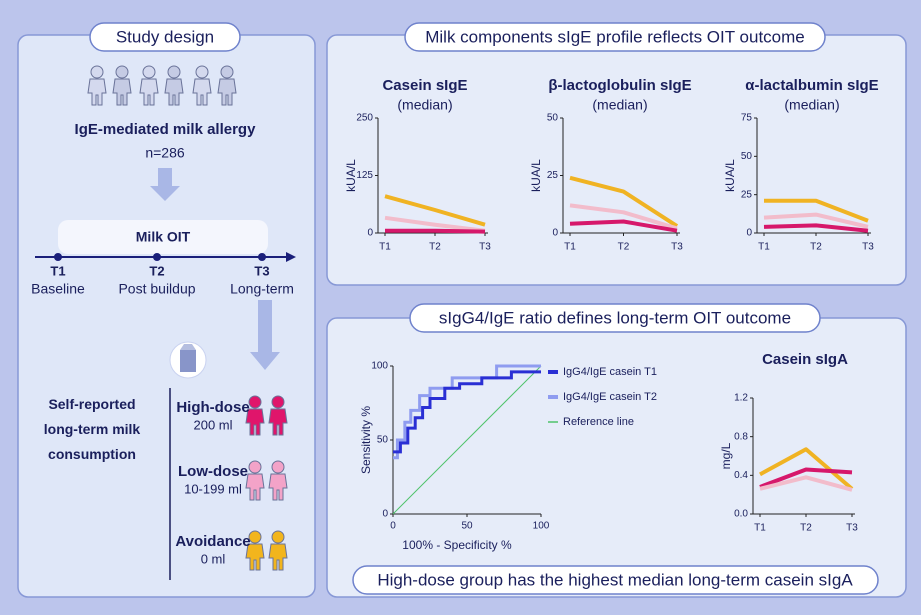 The height and width of the screenshot is (615, 921). I want to click on timepoint-desc: Post buildup, so click(156, 289).